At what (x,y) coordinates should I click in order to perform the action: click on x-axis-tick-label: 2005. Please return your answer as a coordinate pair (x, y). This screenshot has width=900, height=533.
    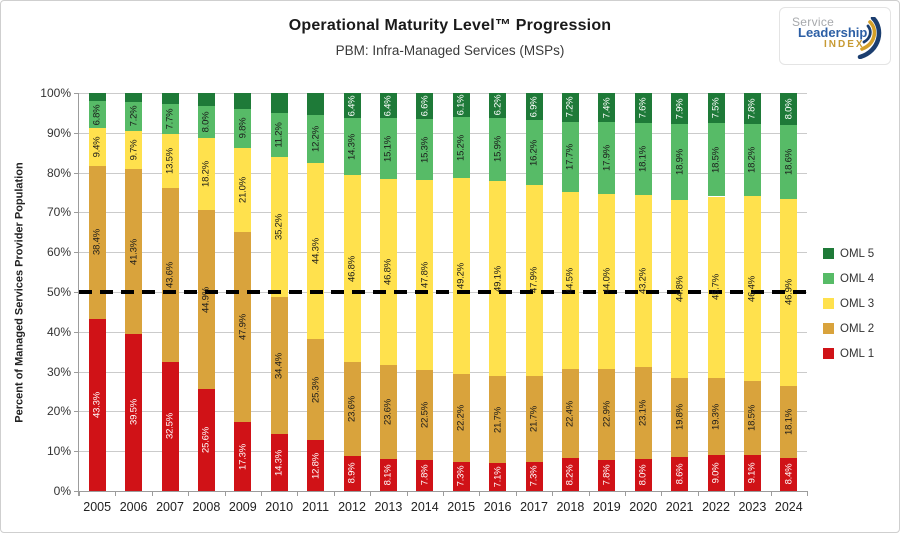
    Looking at the image, I should click on (97, 507).